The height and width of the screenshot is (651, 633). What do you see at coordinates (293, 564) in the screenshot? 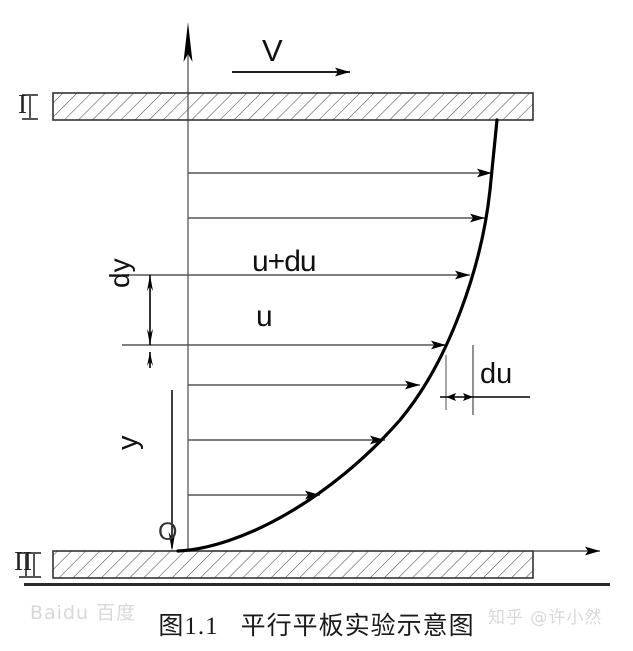
I see `bottom-plate` at bounding box center [293, 564].